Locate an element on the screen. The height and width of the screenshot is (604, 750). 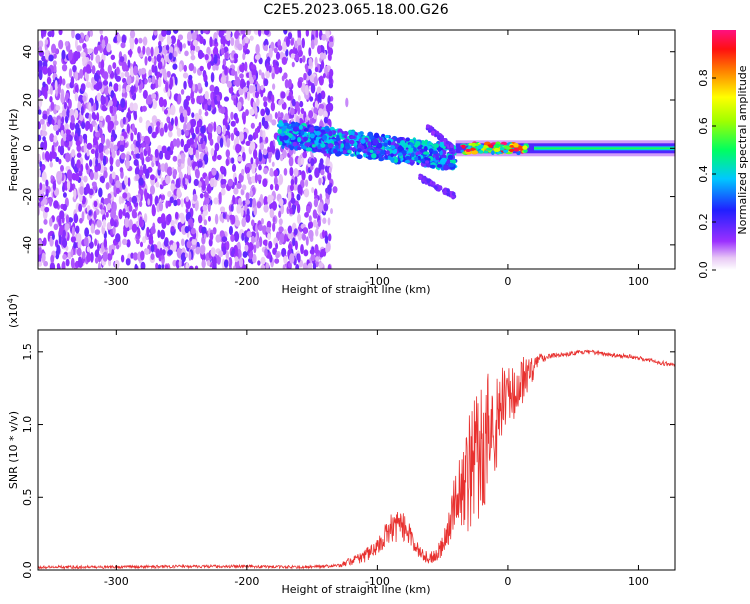
y-tick-label: 0.5 is located at coordinates (27, 498).